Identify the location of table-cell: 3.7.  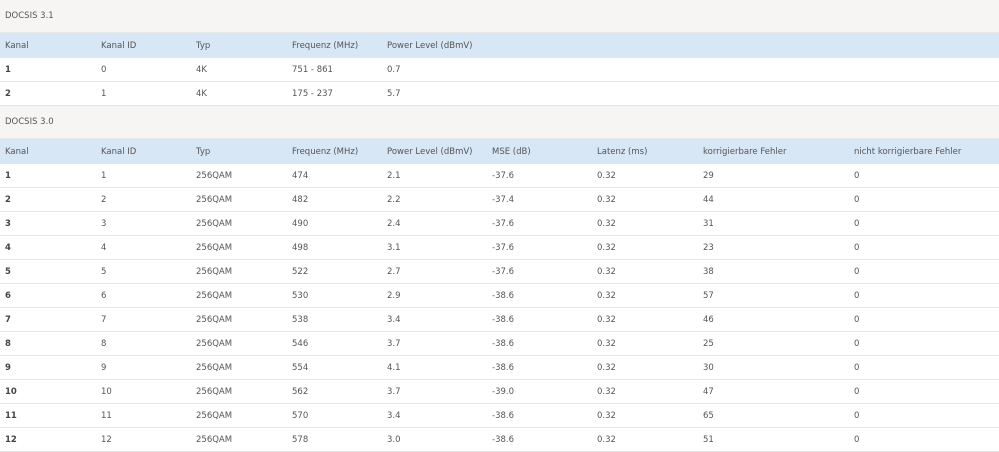
(394, 392).